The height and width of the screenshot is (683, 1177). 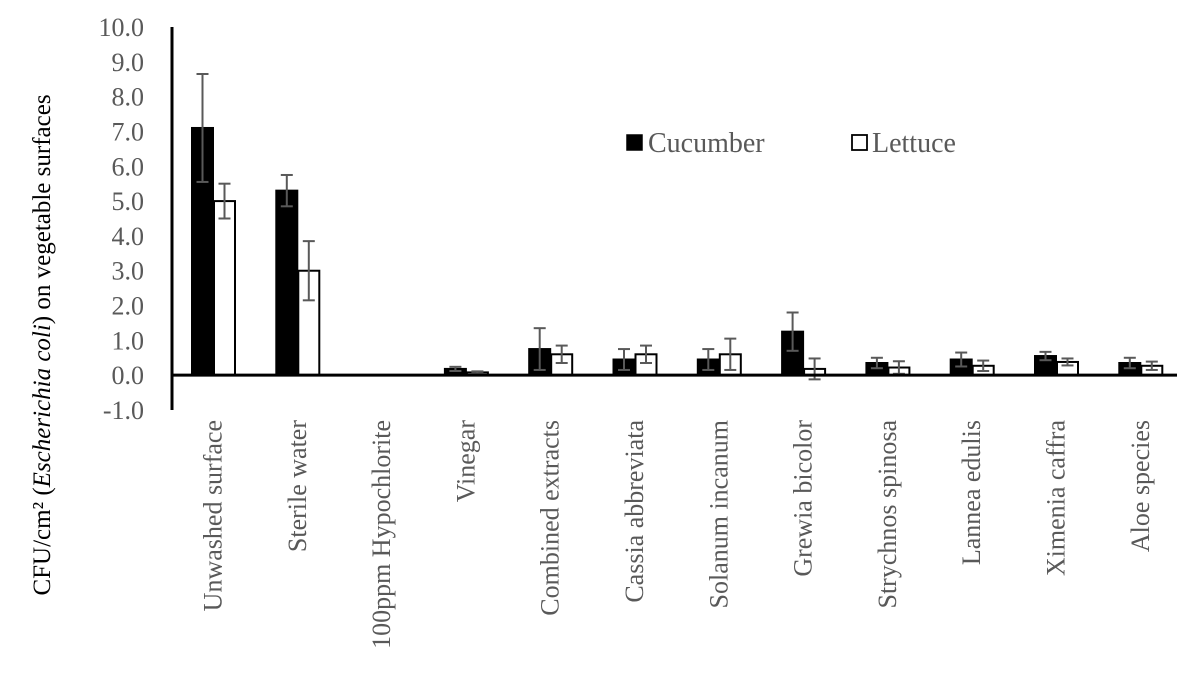 I want to click on category-label: Combined extracts, so click(x=550, y=518).